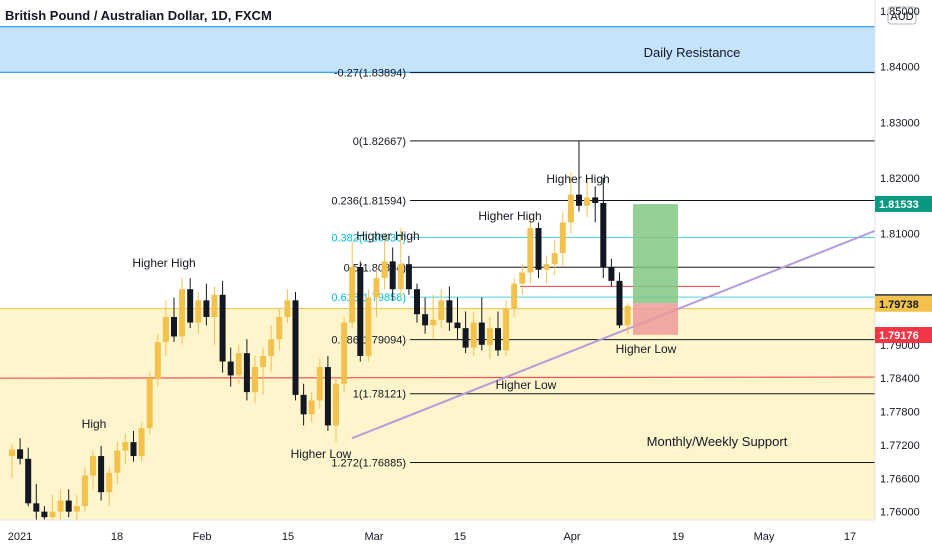  Describe the element at coordinates (94, 424) in the screenshot. I see `annotation-label: High` at that location.